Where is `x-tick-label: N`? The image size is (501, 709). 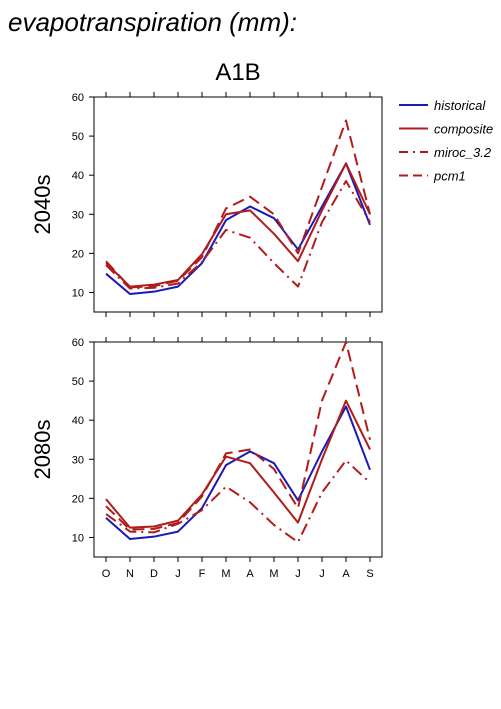 x-tick-label: N is located at coordinates (130, 574).